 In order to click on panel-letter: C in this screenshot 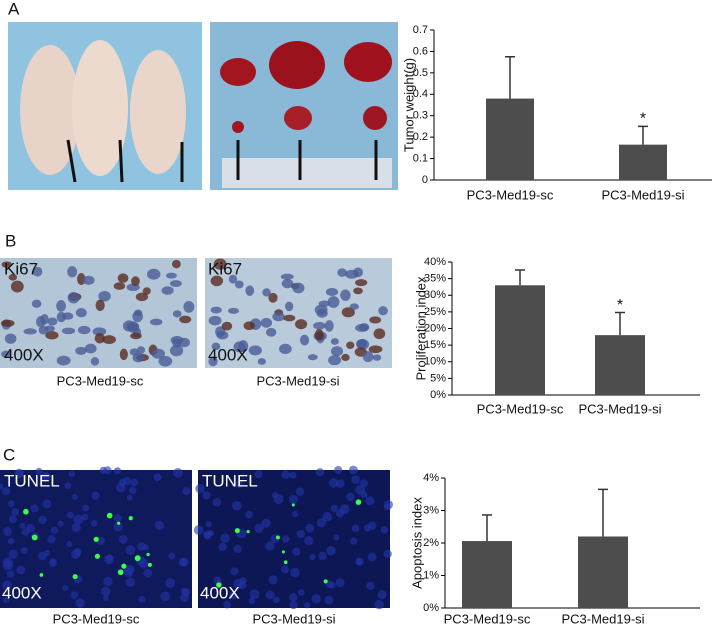, I will do `click(9, 454)`.